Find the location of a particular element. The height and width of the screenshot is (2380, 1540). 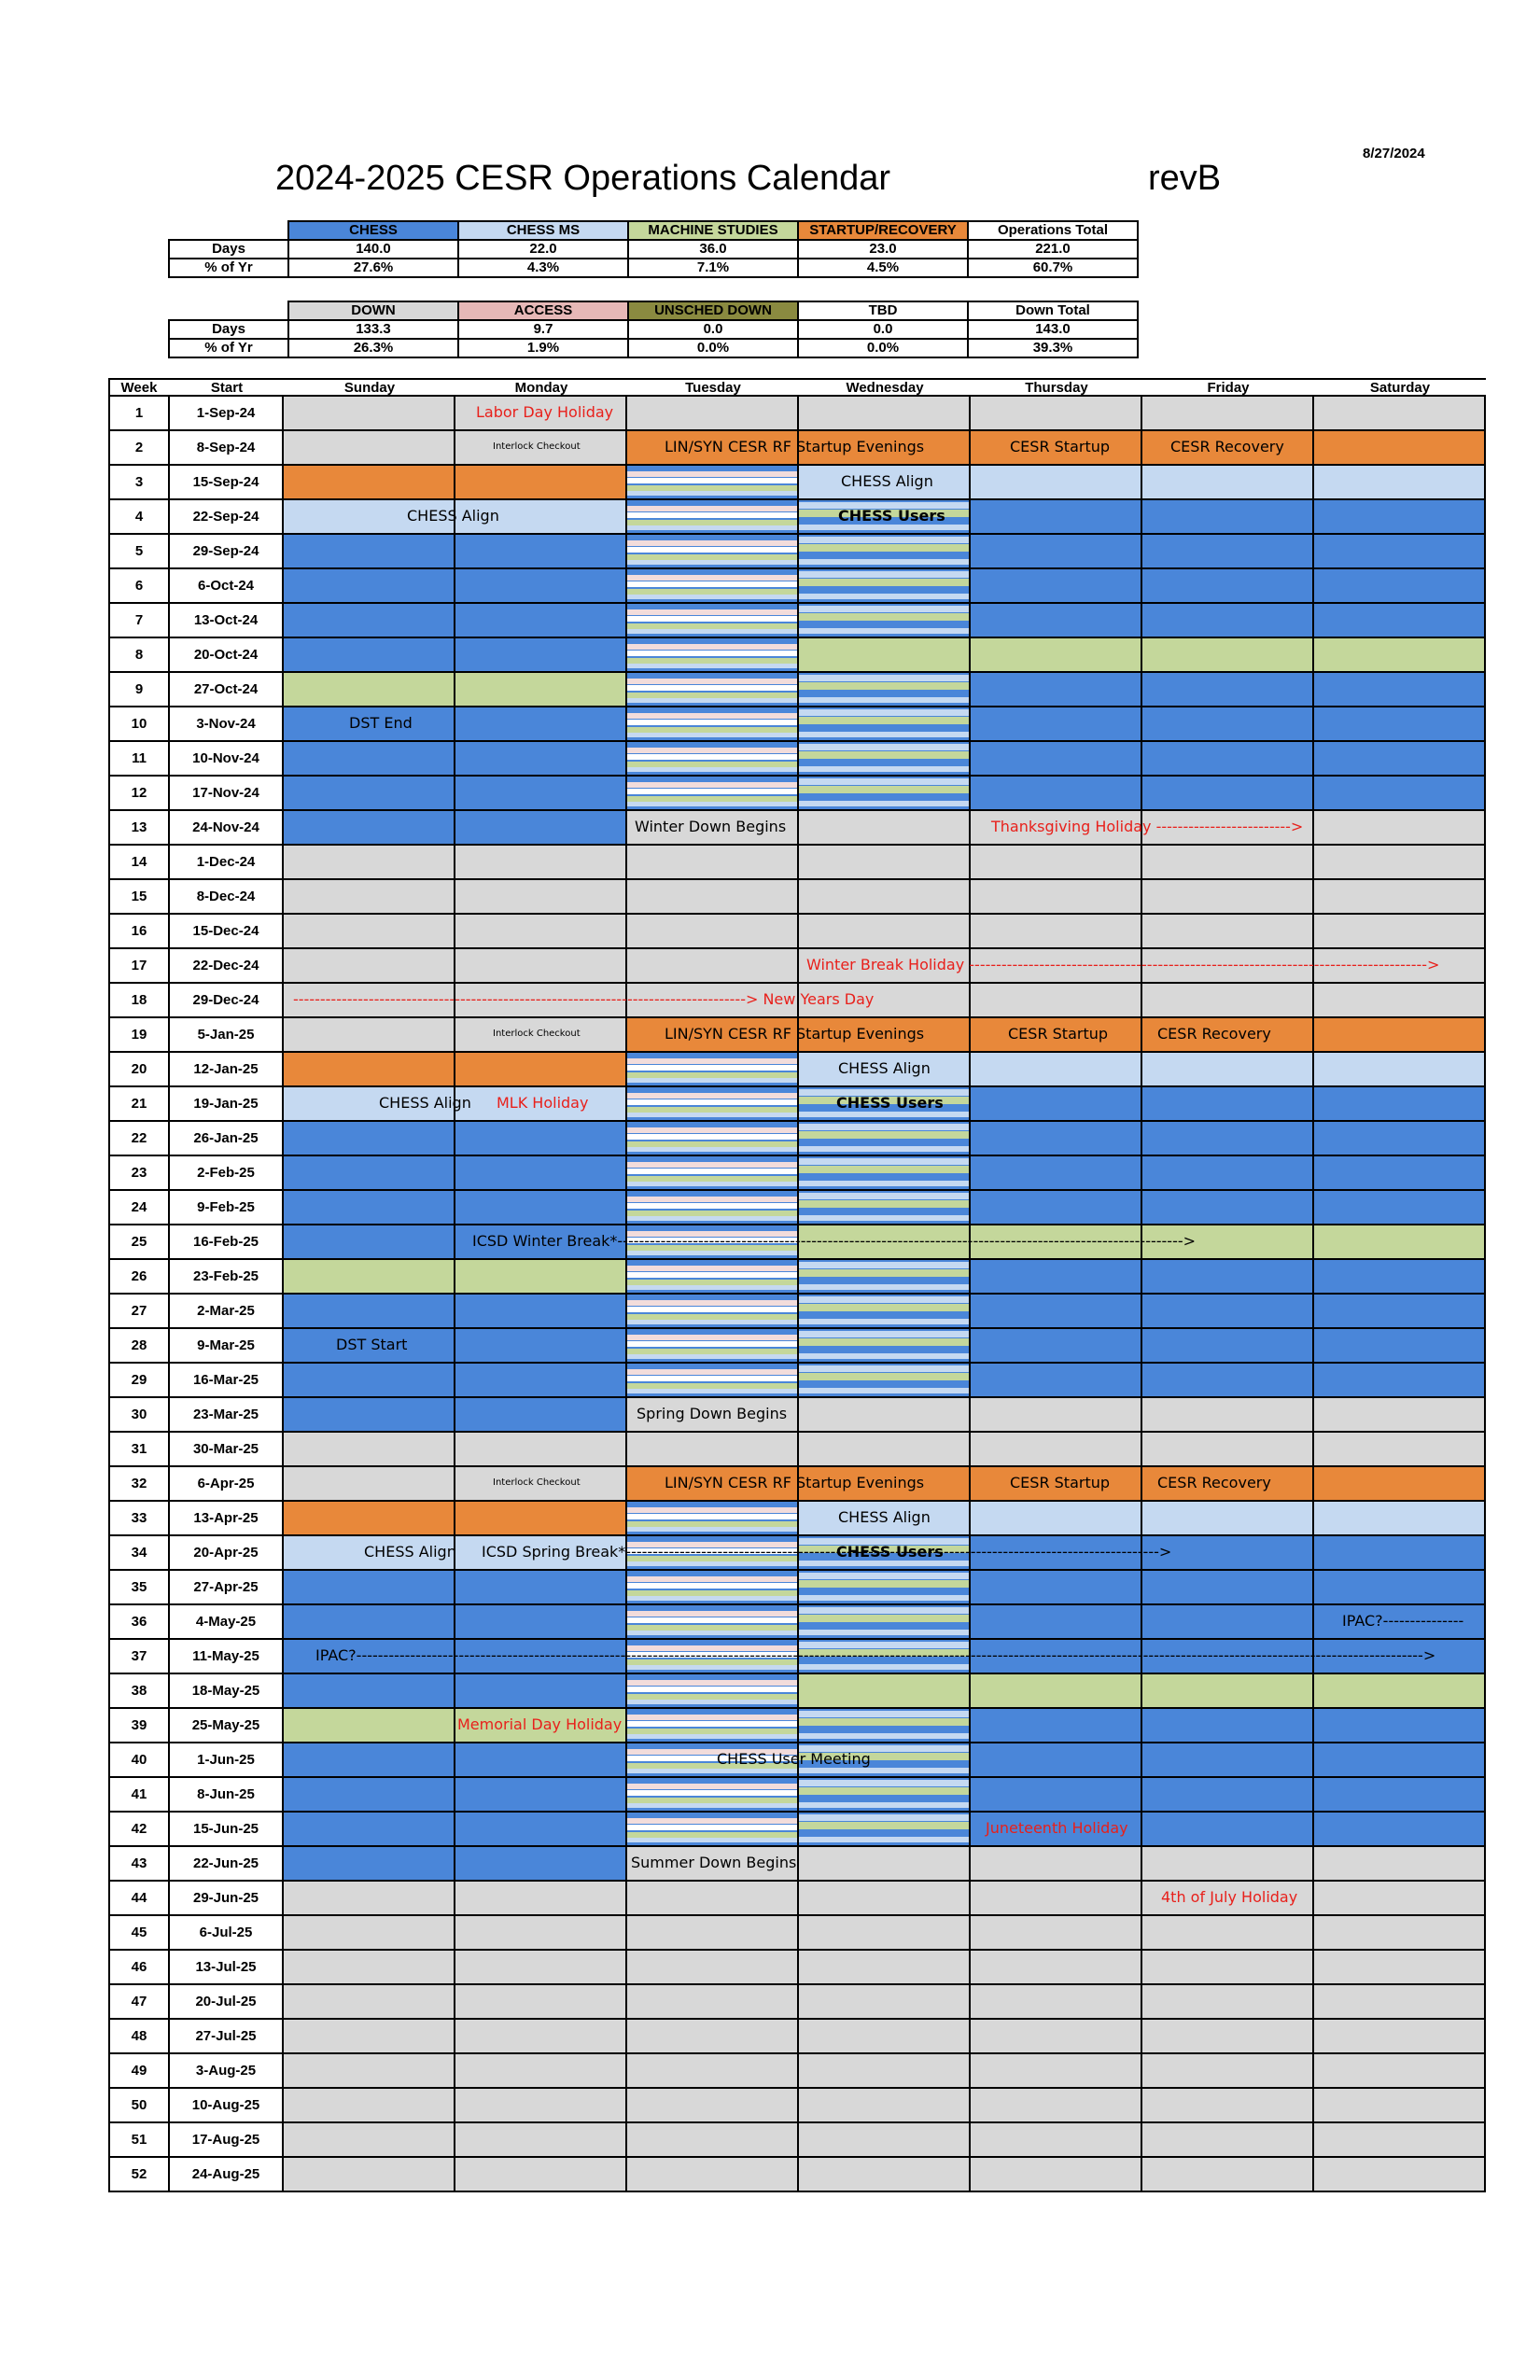

table-row: 11 10-Nov-24 is located at coordinates (797, 759).